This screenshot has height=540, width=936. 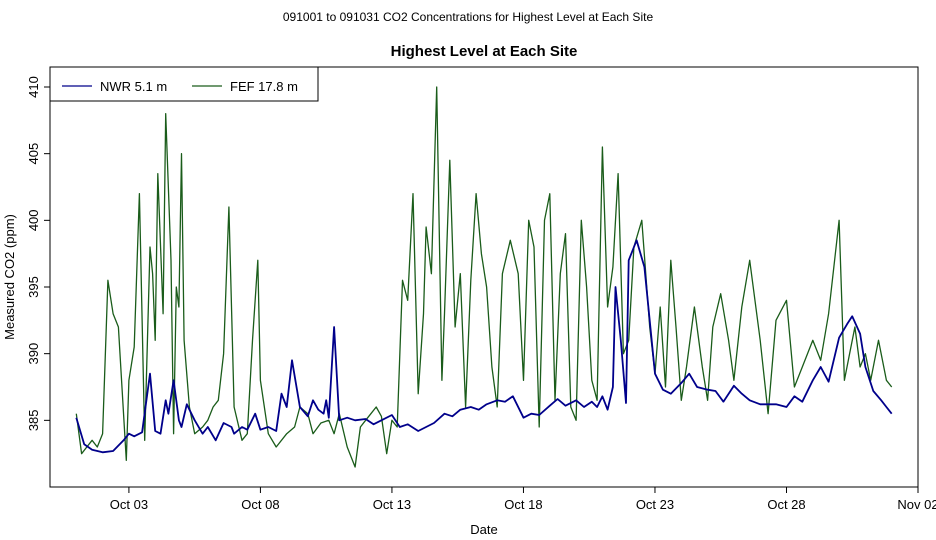 I want to click on y-axis-label: Measured CO2 (ppm), so click(x=9, y=277).